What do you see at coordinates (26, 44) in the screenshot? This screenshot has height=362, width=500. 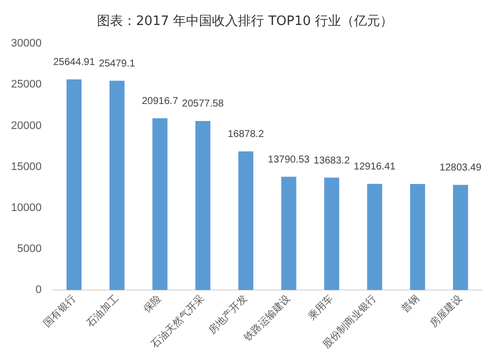 I see `y-tick-label: 30000` at bounding box center [26, 44].